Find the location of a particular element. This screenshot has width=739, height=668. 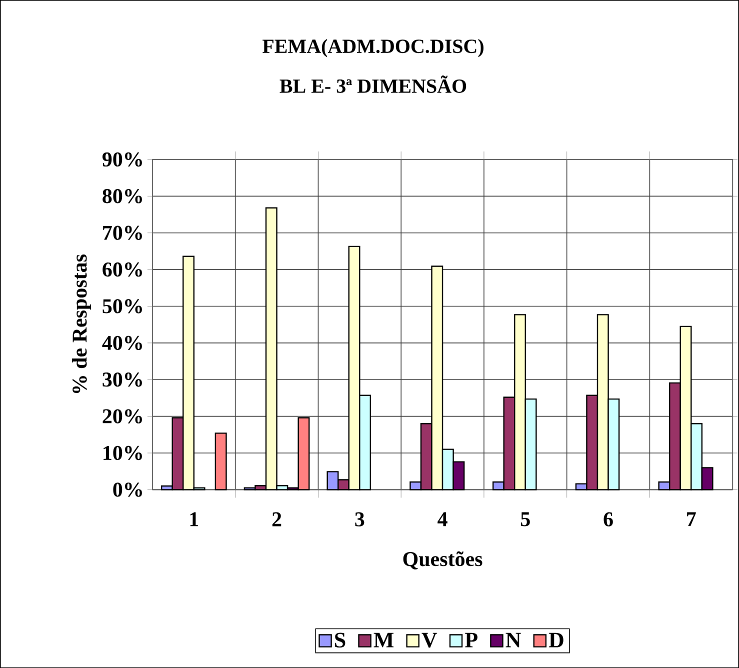

x-tick-label: 2 is located at coordinates (277, 519).